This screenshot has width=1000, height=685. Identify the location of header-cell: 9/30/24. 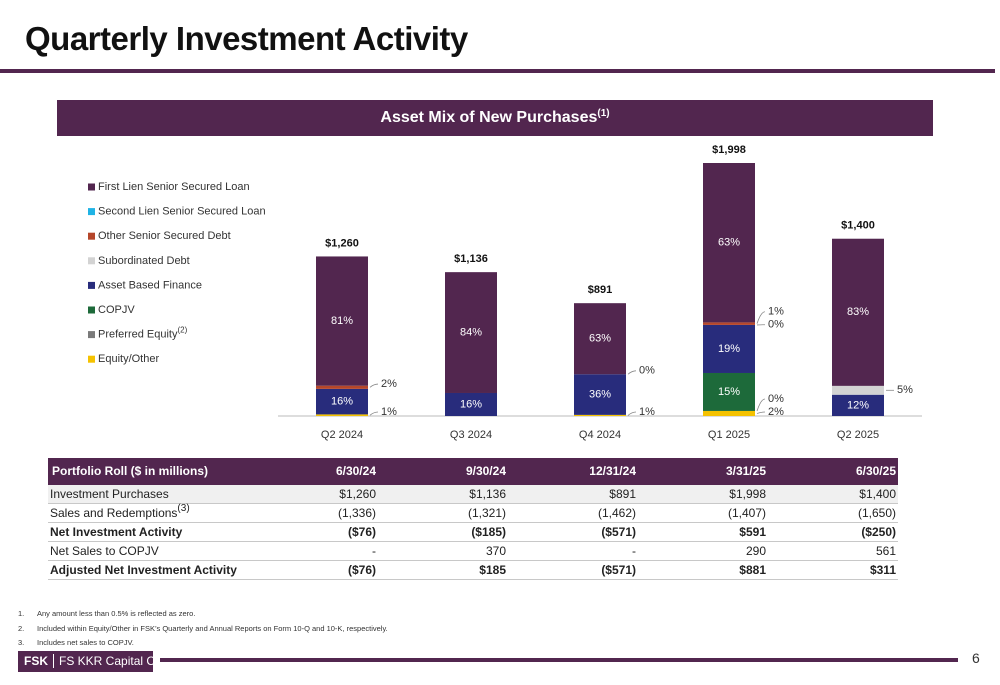
(485, 471).